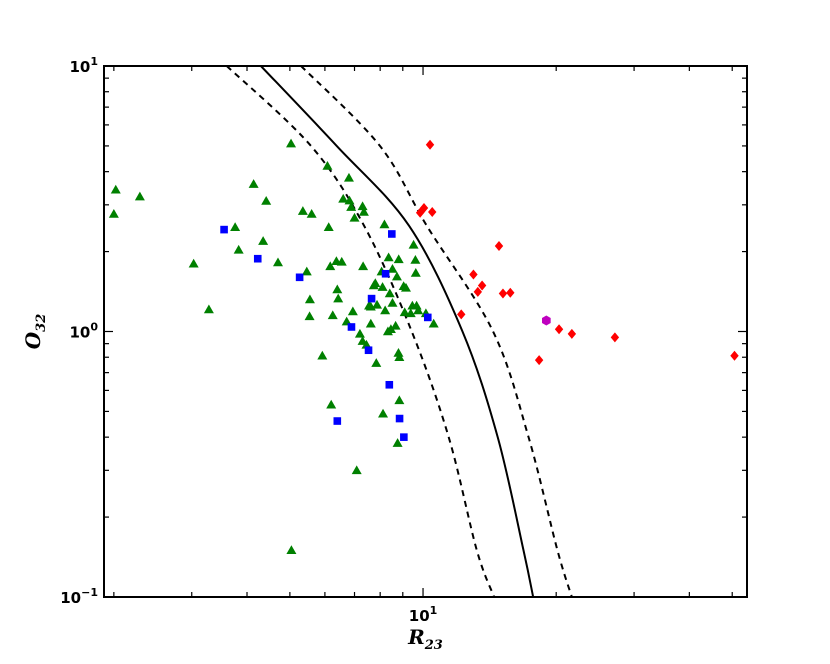  Describe the element at coordinates (83, 331) in the screenshot. I see `y-tick-label: 10⁰` at that location.